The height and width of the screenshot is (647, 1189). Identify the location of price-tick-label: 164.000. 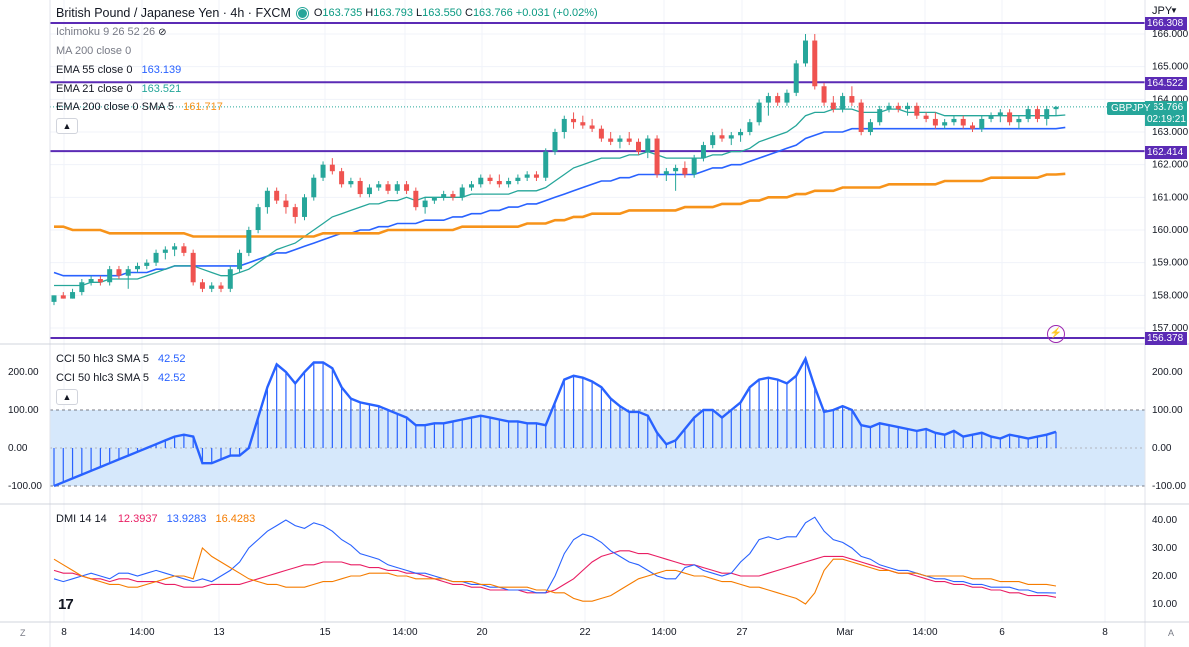
(1170, 99).